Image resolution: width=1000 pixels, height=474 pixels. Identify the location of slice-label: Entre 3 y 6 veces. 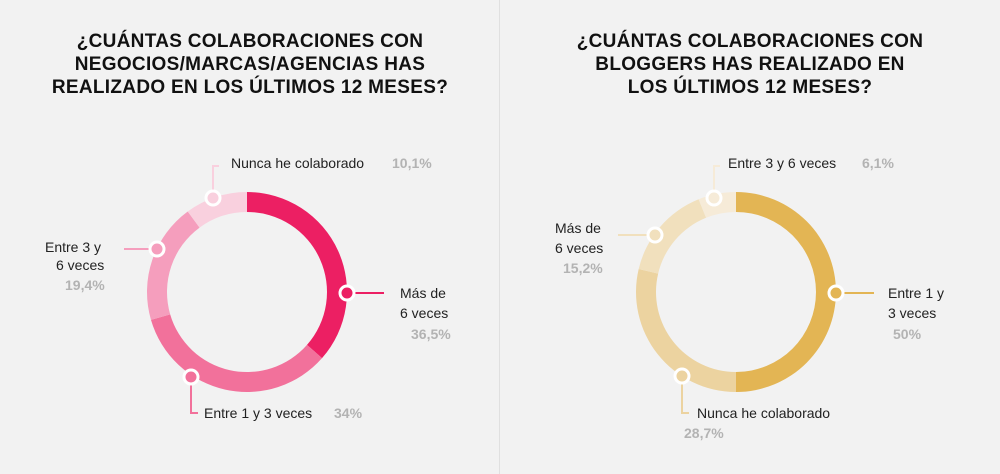
(782, 163).